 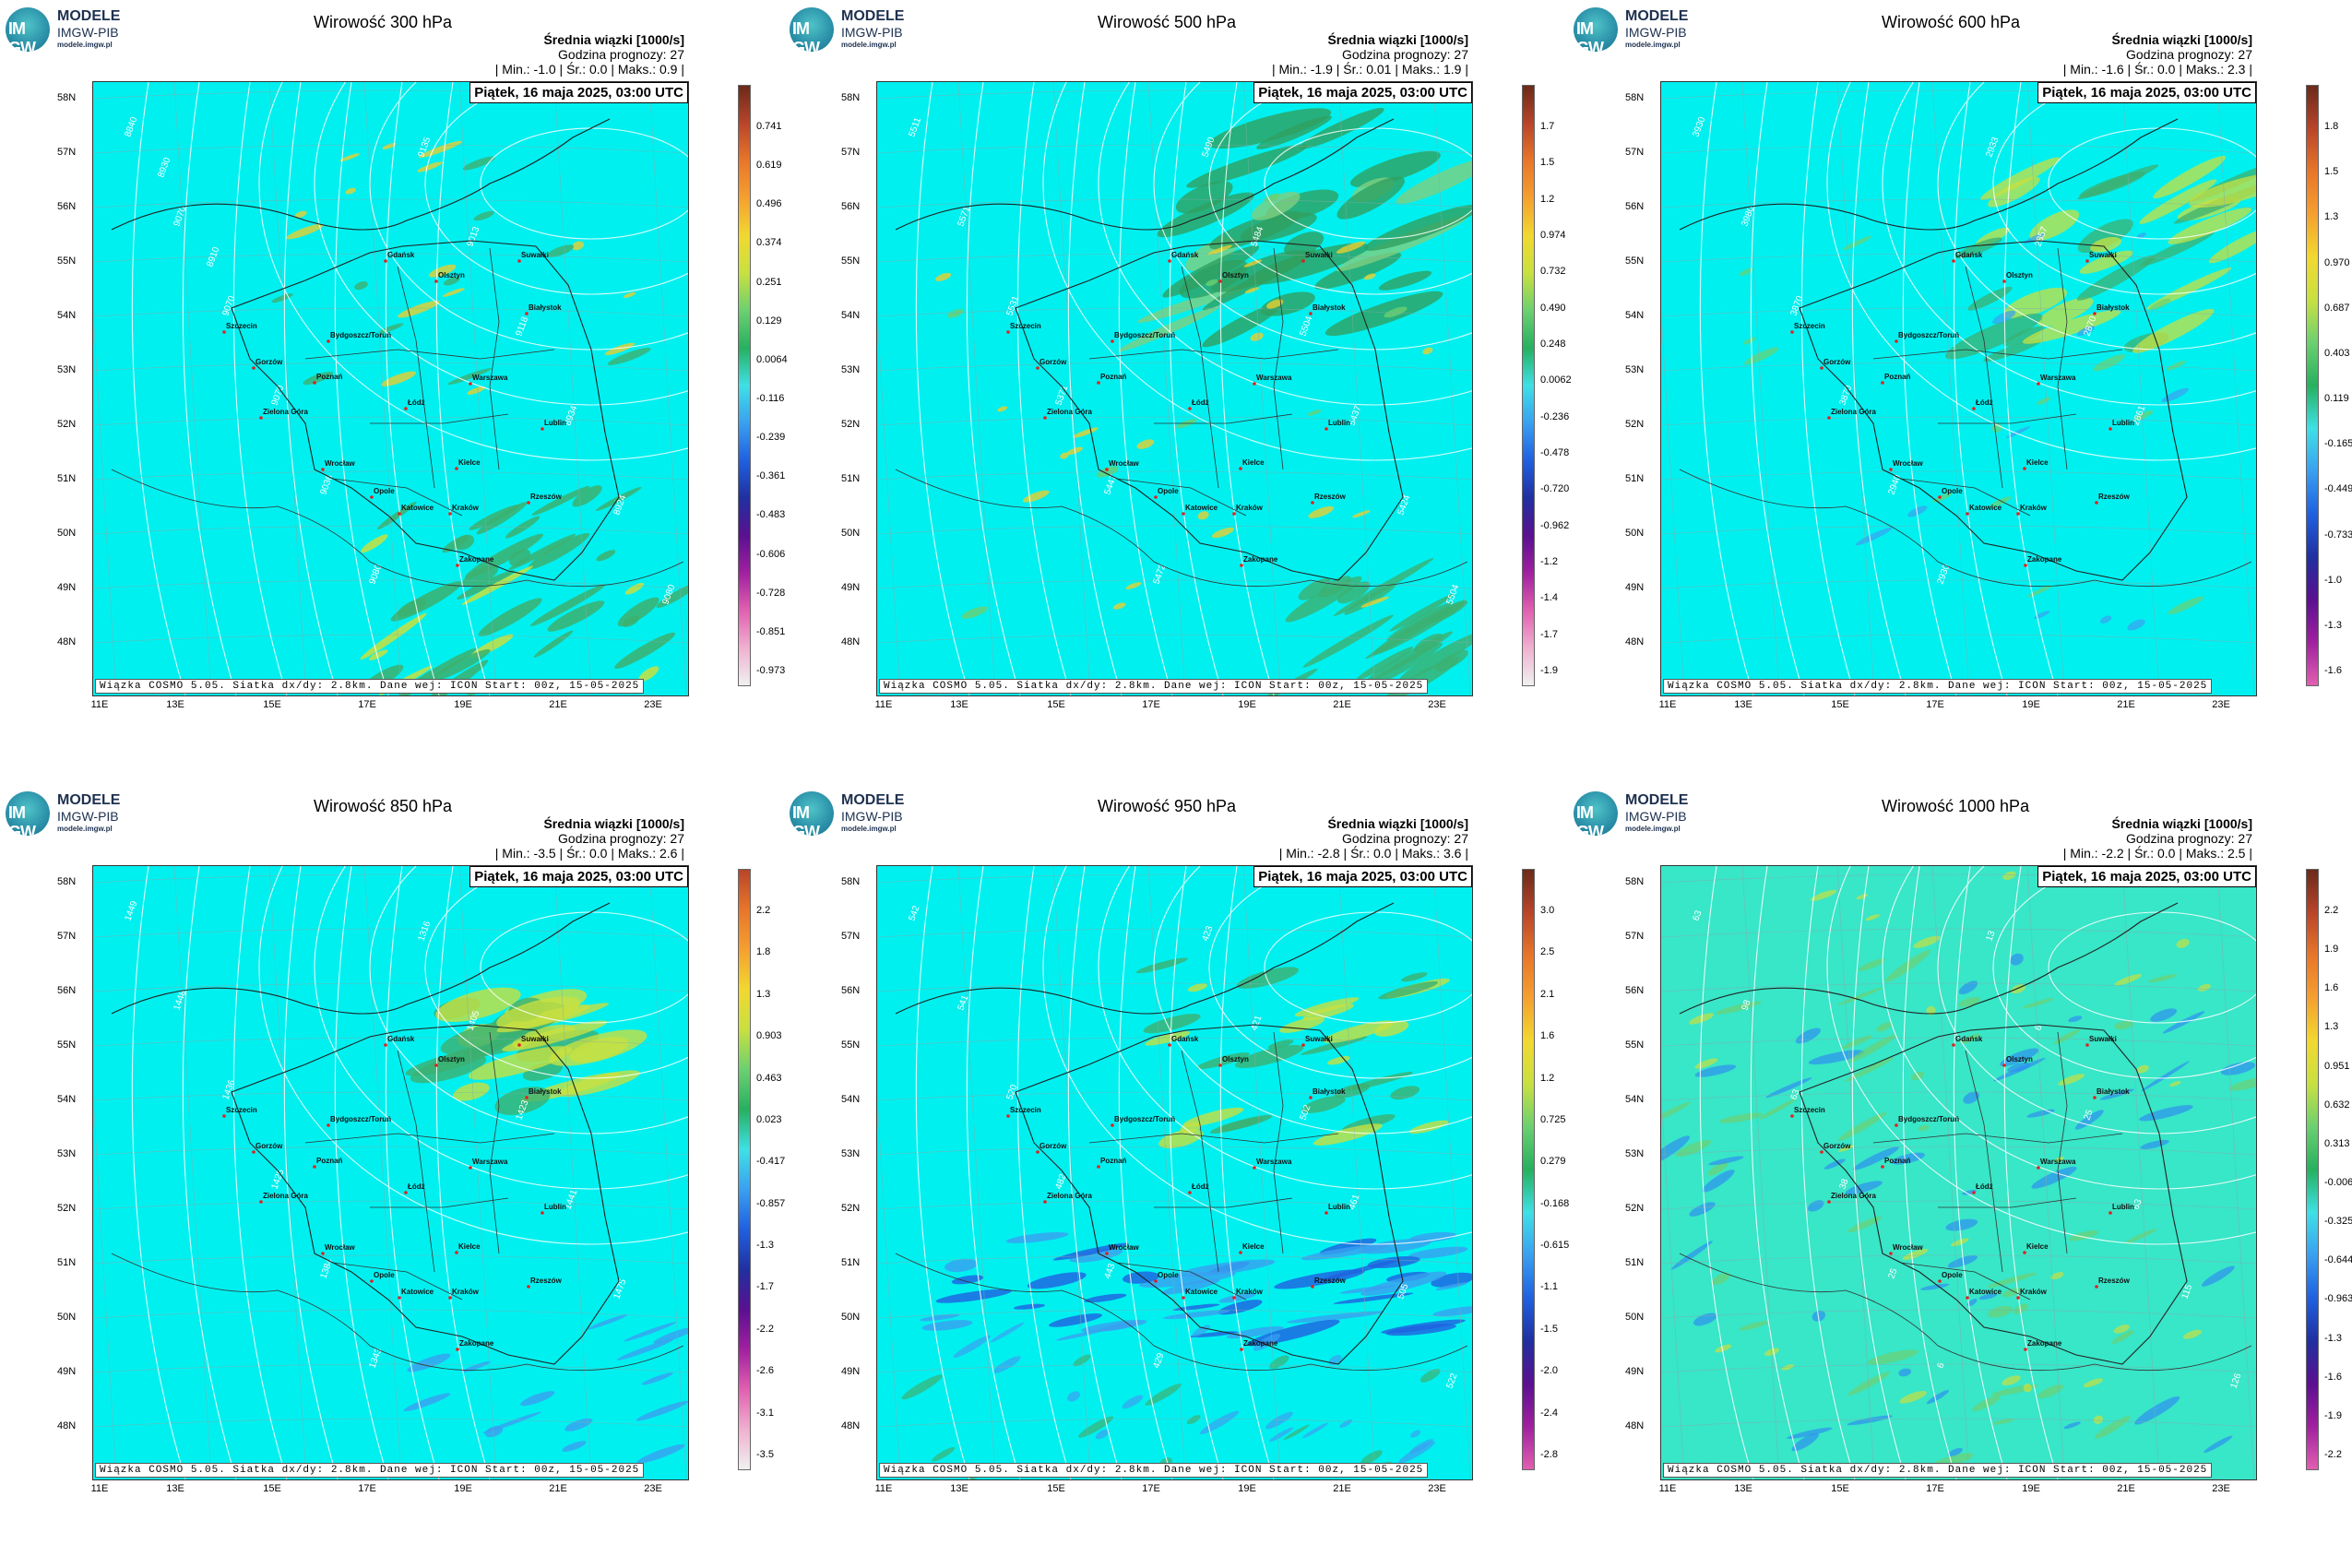 What do you see at coordinates (67, 587) in the screenshot?
I see `latitude-label: 49N` at bounding box center [67, 587].